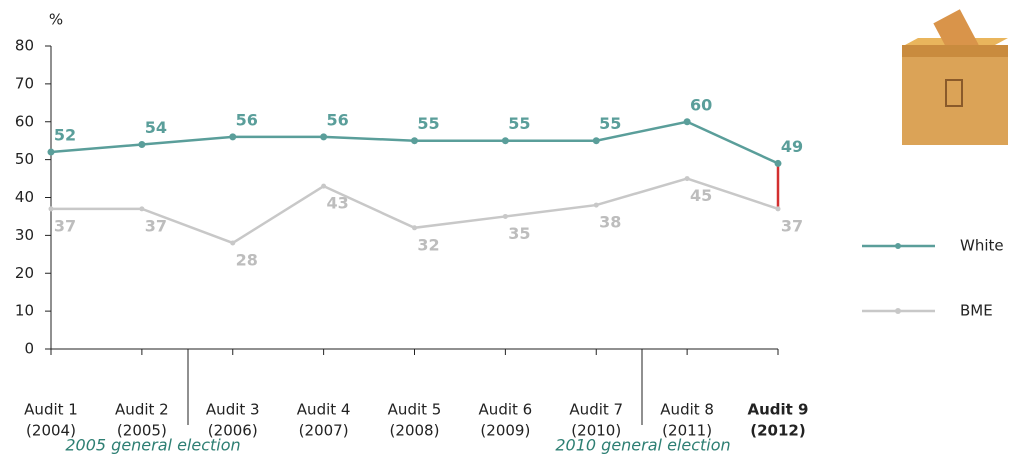  Describe the element at coordinates (687, 410) in the screenshot. I see `x-tick-label: Audit 8` at that location.